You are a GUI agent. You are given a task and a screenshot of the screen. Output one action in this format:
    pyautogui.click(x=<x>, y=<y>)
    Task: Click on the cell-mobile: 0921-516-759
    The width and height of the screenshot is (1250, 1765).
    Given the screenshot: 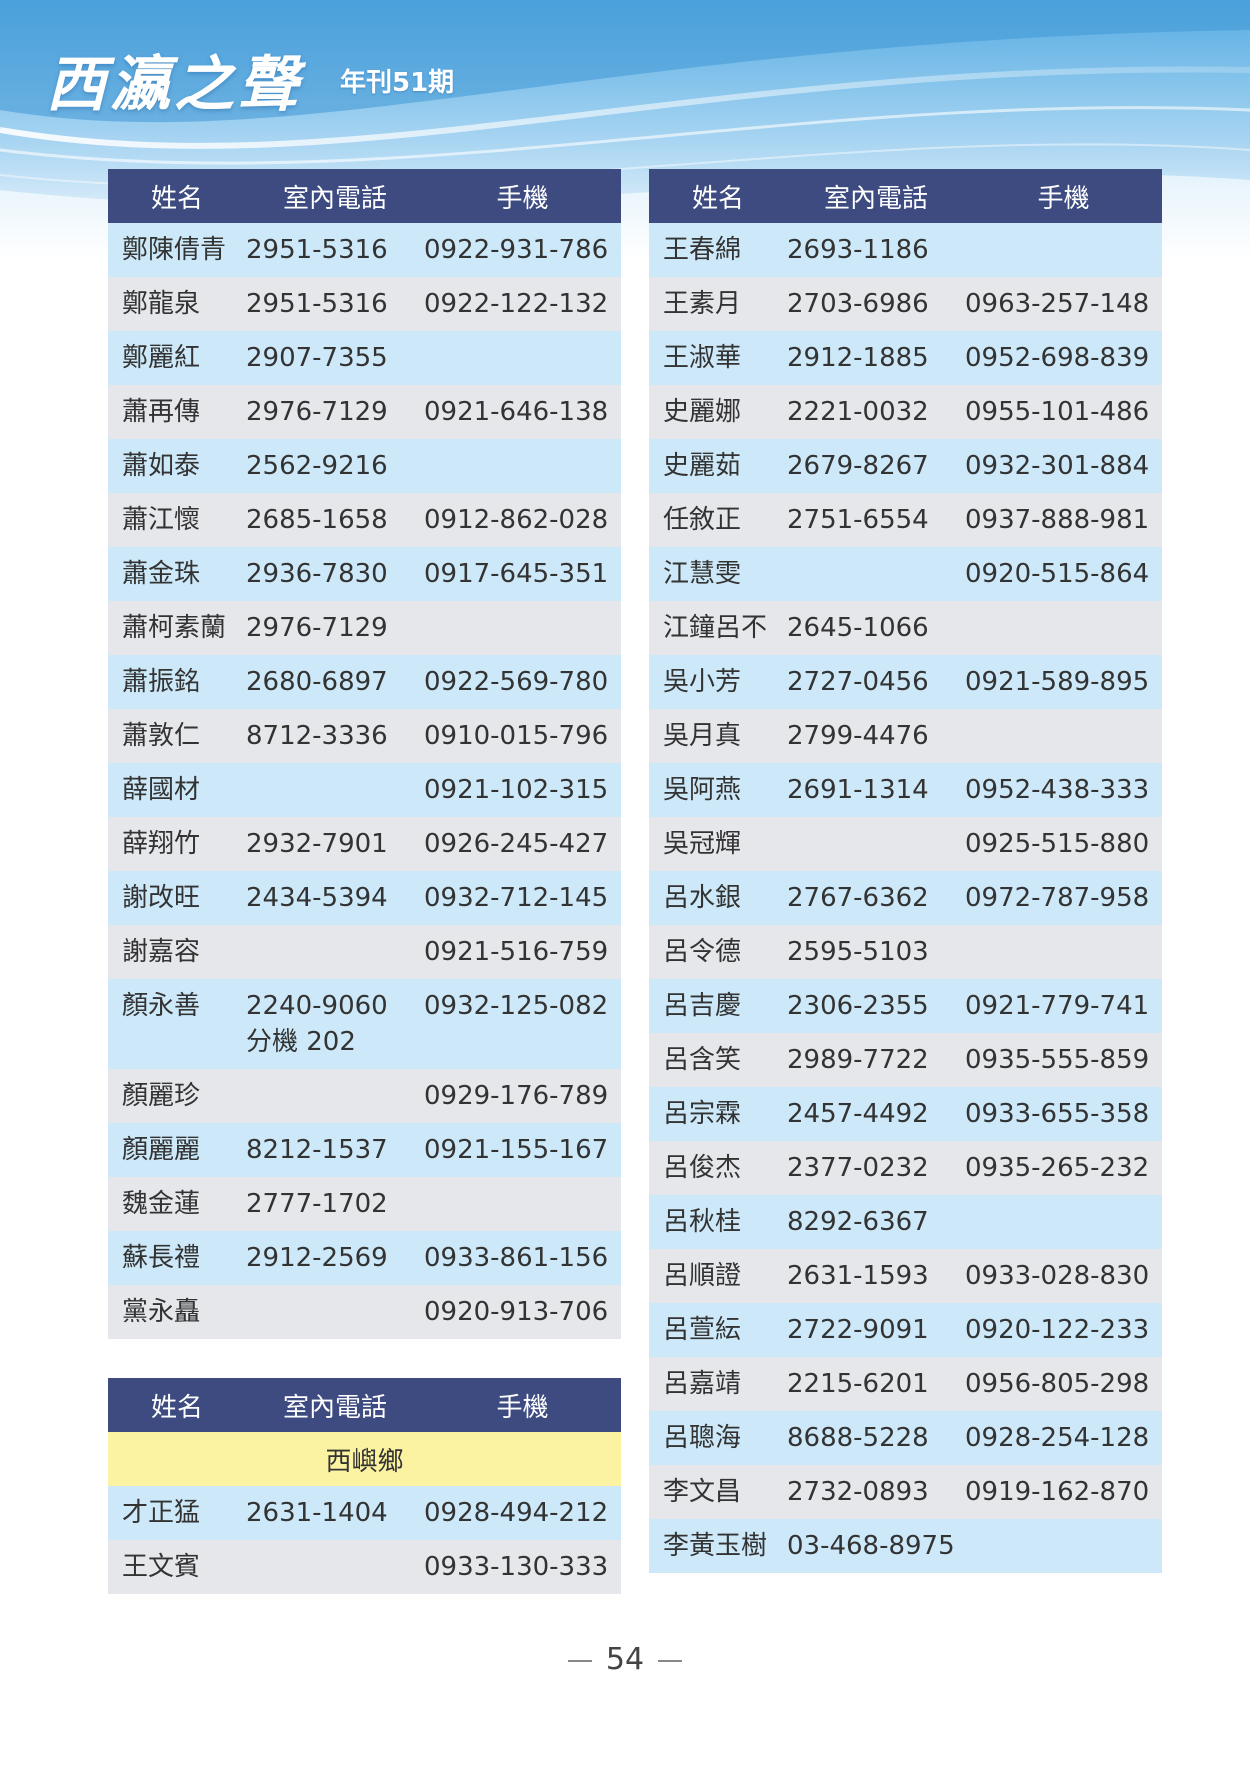 What is the action you would take?
    pyautogui.click(x=516, y=952)
    